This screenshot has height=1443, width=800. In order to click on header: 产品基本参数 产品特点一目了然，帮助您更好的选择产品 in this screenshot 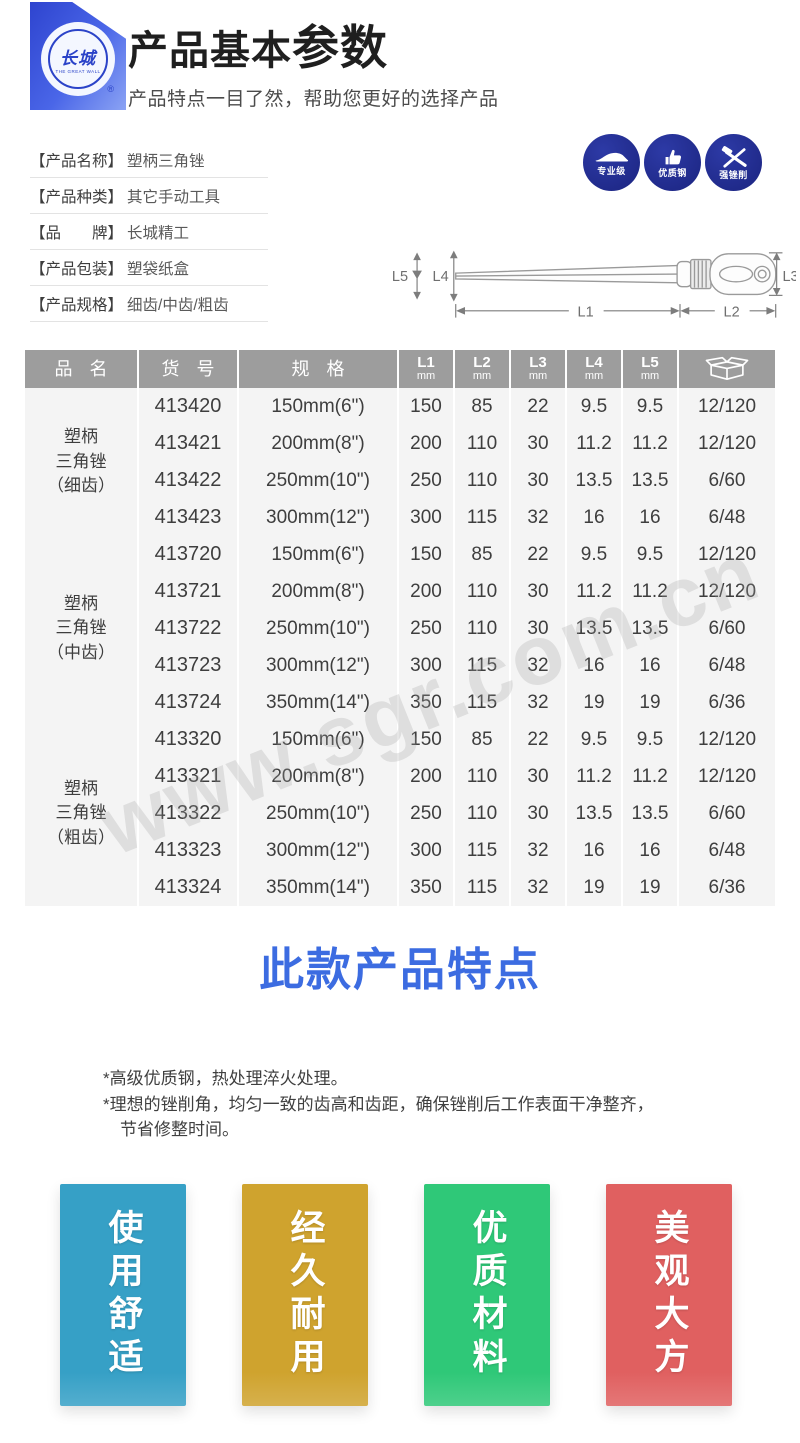, I will do `click(313, 66)`.